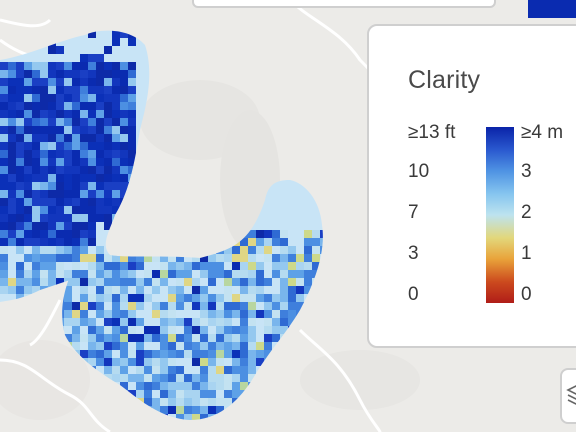  I want to click on layers-button, so click(568, 396).